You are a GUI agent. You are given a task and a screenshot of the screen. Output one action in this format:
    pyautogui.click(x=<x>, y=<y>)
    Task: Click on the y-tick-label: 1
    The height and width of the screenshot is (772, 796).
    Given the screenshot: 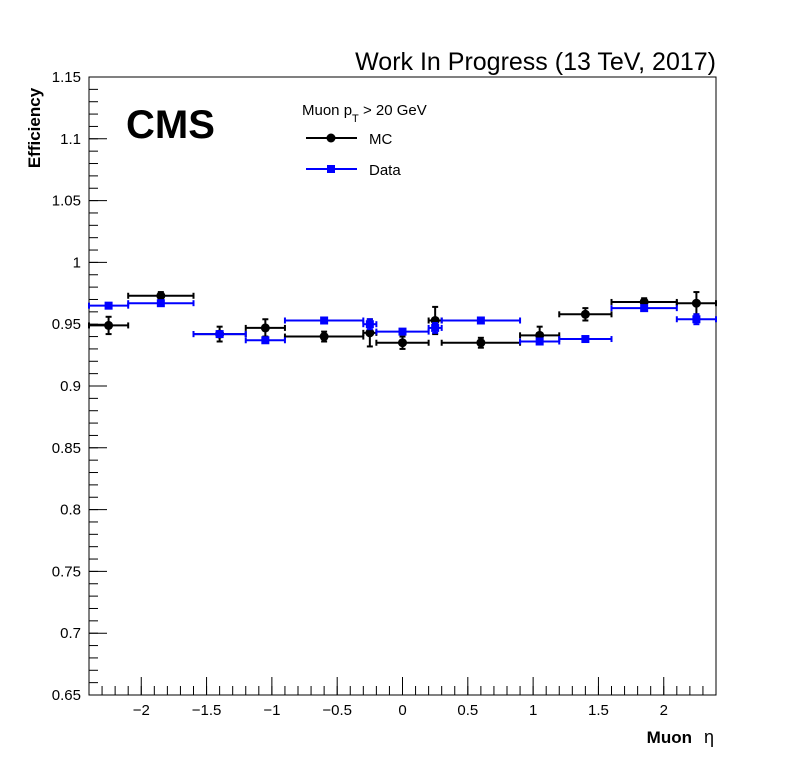 What is the action you would take?
    pyautogui.click(x=77, y=262)
    